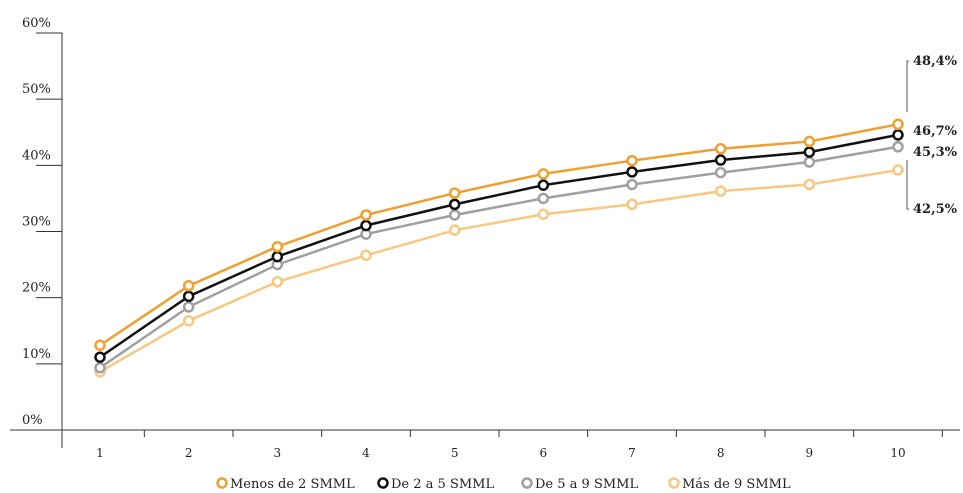 This screenshot has width=963, height=493. I want to click on legend-label: Más de 9 SMML, so click(736, 484).